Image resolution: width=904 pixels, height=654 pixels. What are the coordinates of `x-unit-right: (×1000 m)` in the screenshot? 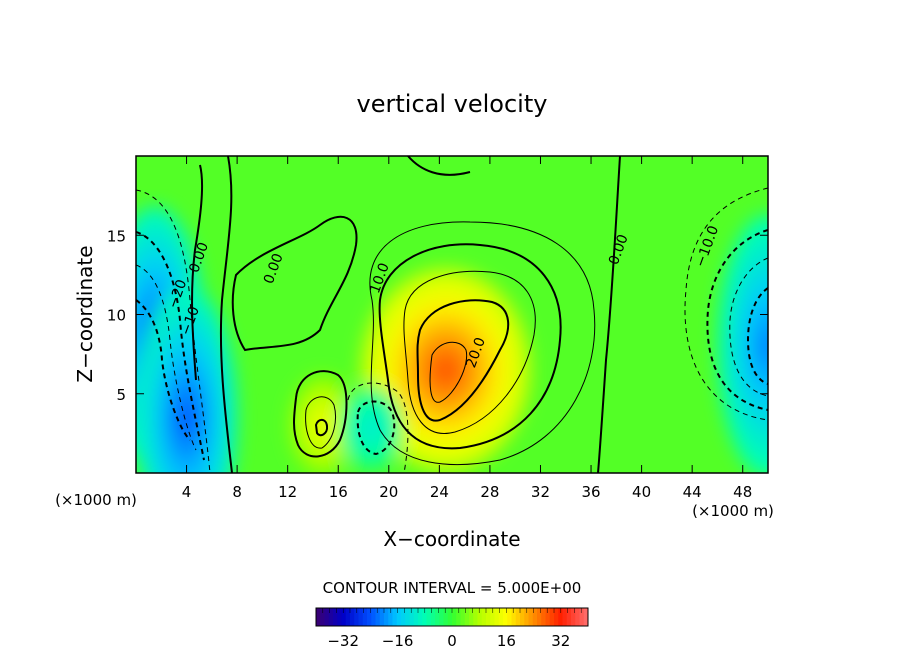 It's located at (733, 511).